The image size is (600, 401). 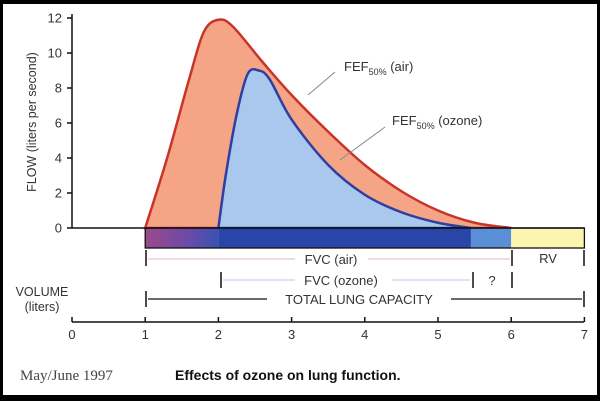 I want to click on y-tick-label: 8, so click(x=58, y=88).